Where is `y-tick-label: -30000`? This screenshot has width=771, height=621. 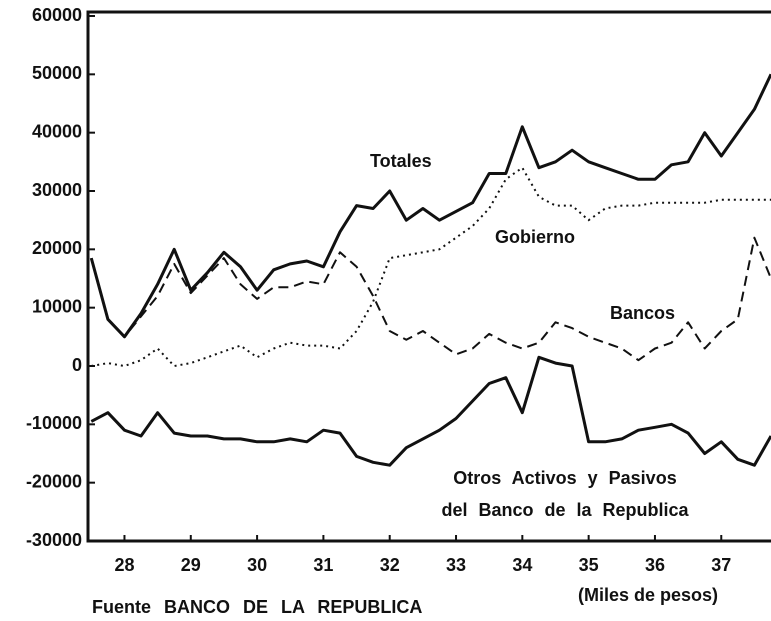 y-tick-label: -30000 is located at coordinates (54, 540).